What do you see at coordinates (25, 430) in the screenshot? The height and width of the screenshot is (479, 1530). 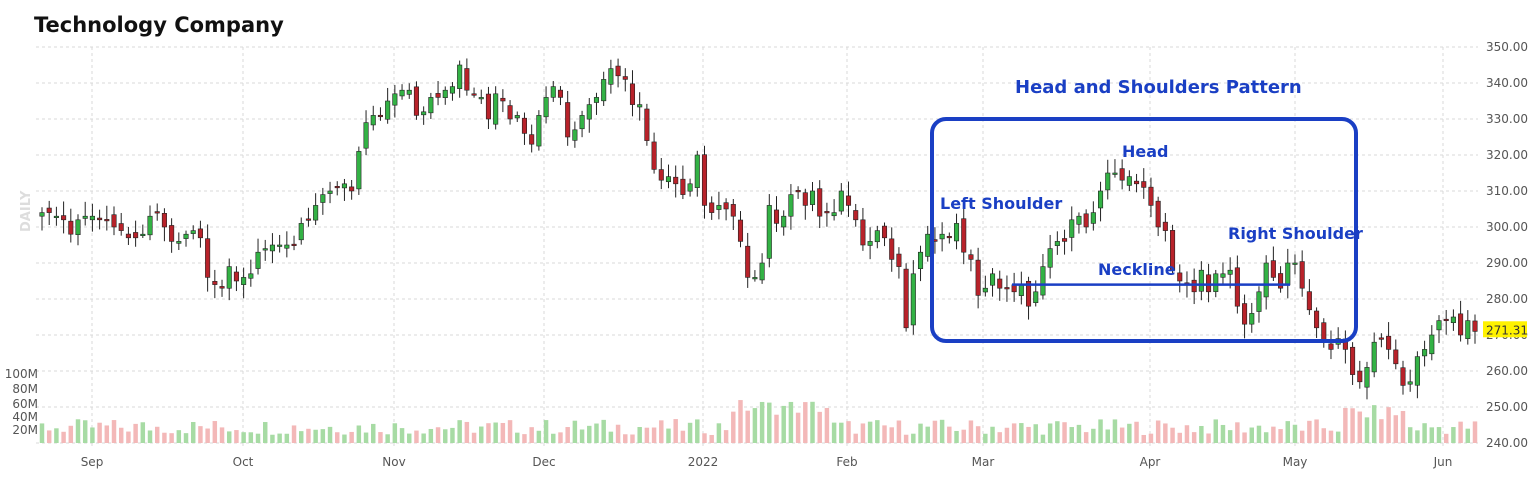 I see `volume-tick-label: 20M` at bounding box center [25, 430].